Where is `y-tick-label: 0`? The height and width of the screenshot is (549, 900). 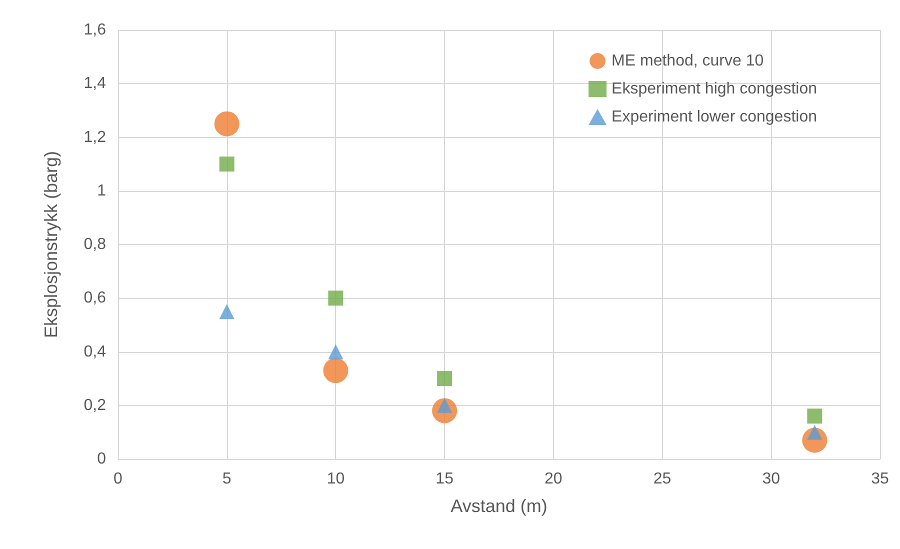 y-tick-label: 0 is located at coordinates (101, 459).